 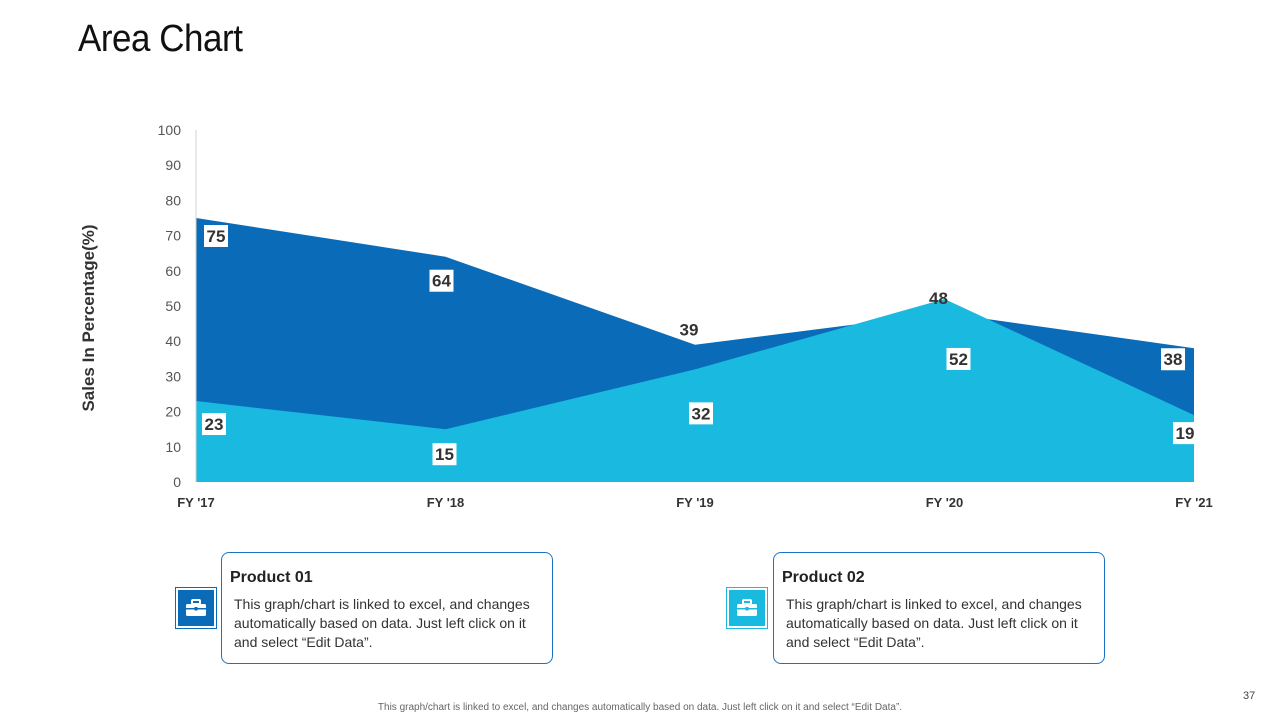 I want to click on product-01-title: Product 01, so click(x=271, y=577).